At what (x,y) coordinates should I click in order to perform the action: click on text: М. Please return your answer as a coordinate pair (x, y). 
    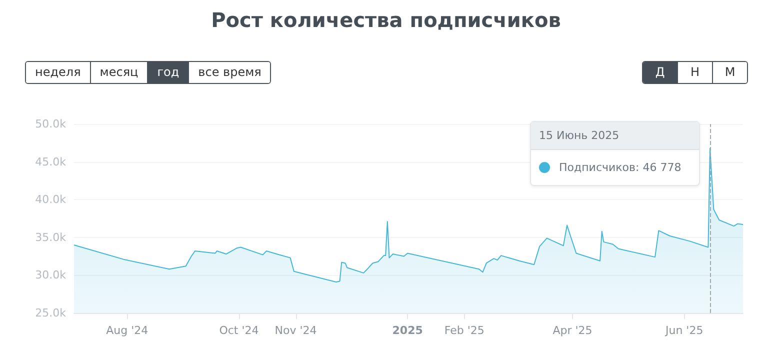
    Looking at the image, I should click on (729, 72).